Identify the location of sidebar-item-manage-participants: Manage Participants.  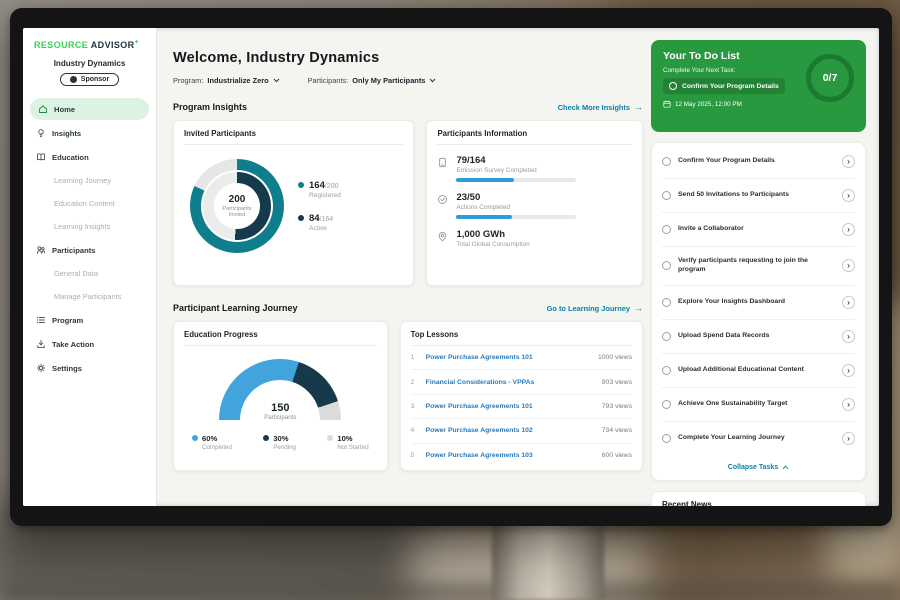
(89, 296).